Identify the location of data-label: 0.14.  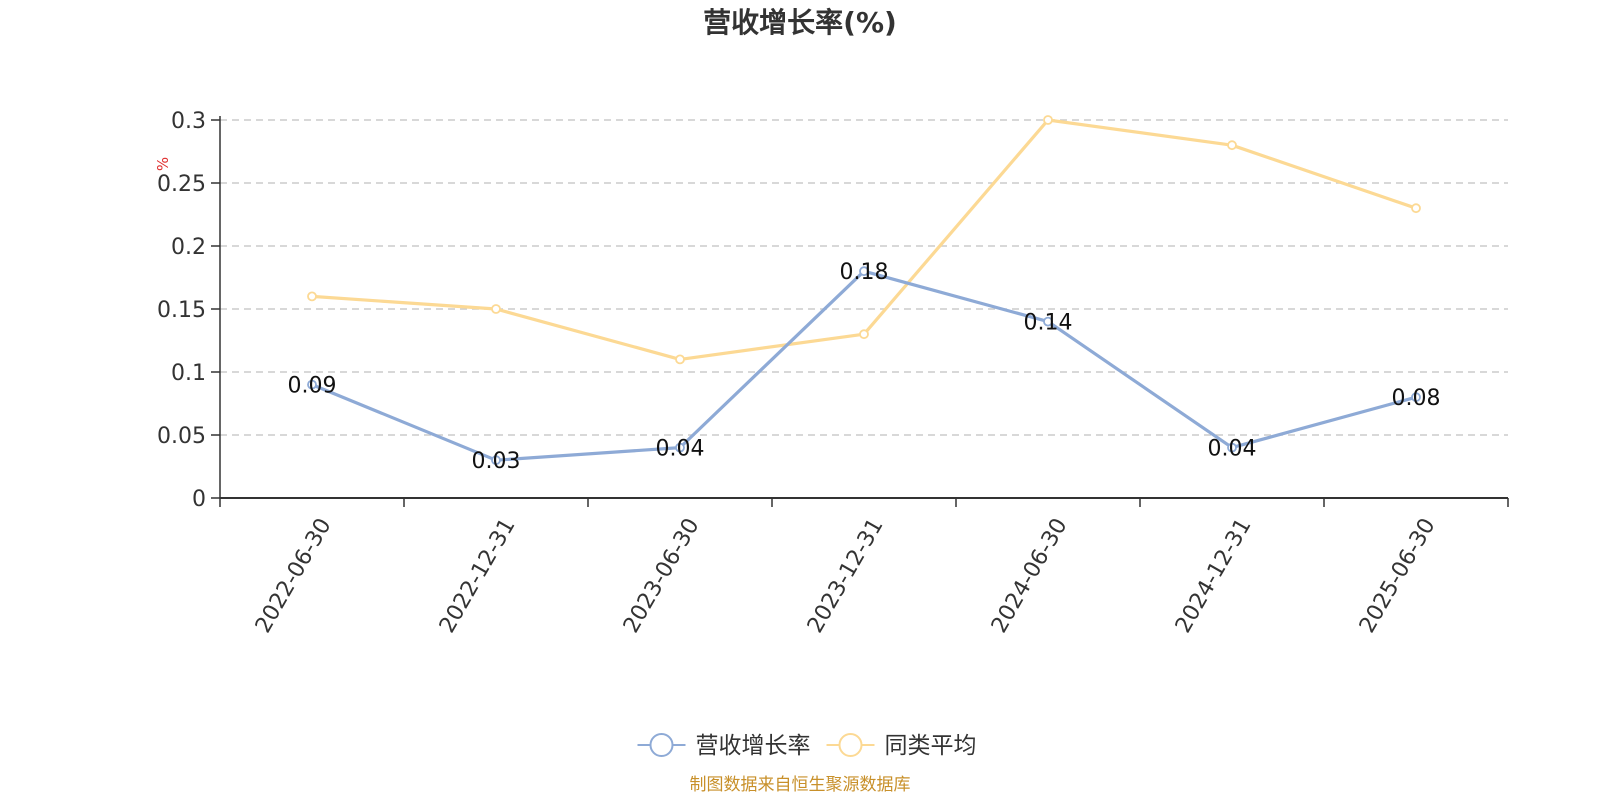
(1048, 323).